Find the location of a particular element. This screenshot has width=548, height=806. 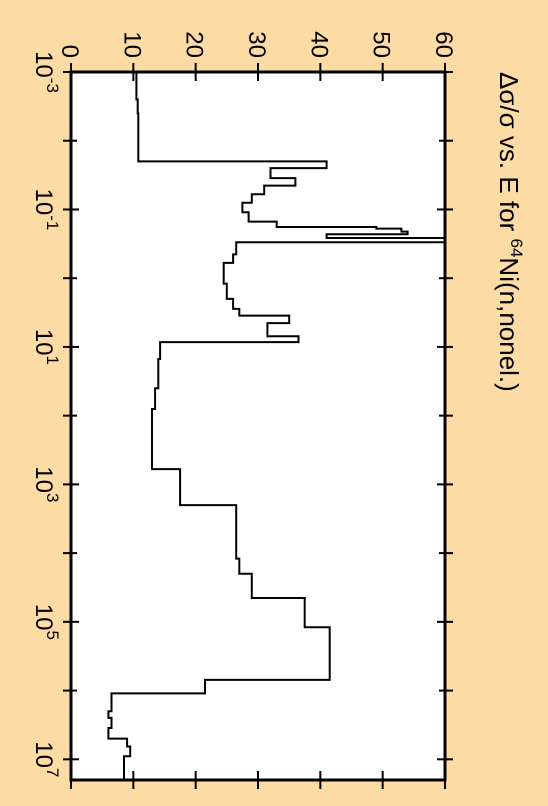

x-tick-label: 10⁵ is located at coordinates (46, 622).